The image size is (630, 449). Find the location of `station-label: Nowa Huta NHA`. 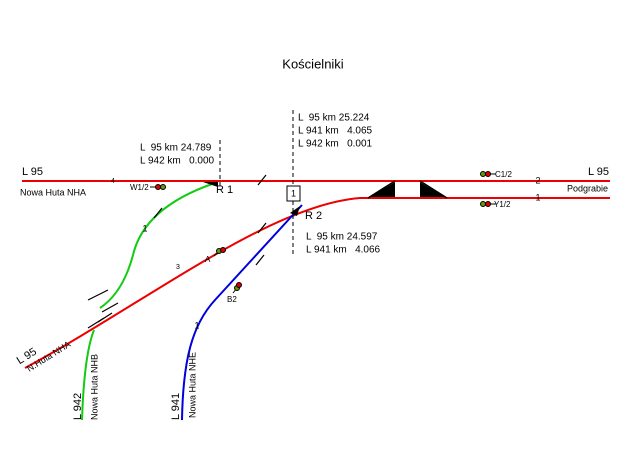

station-label: Nowa Huta NHA is located at coordinates (53, 192).